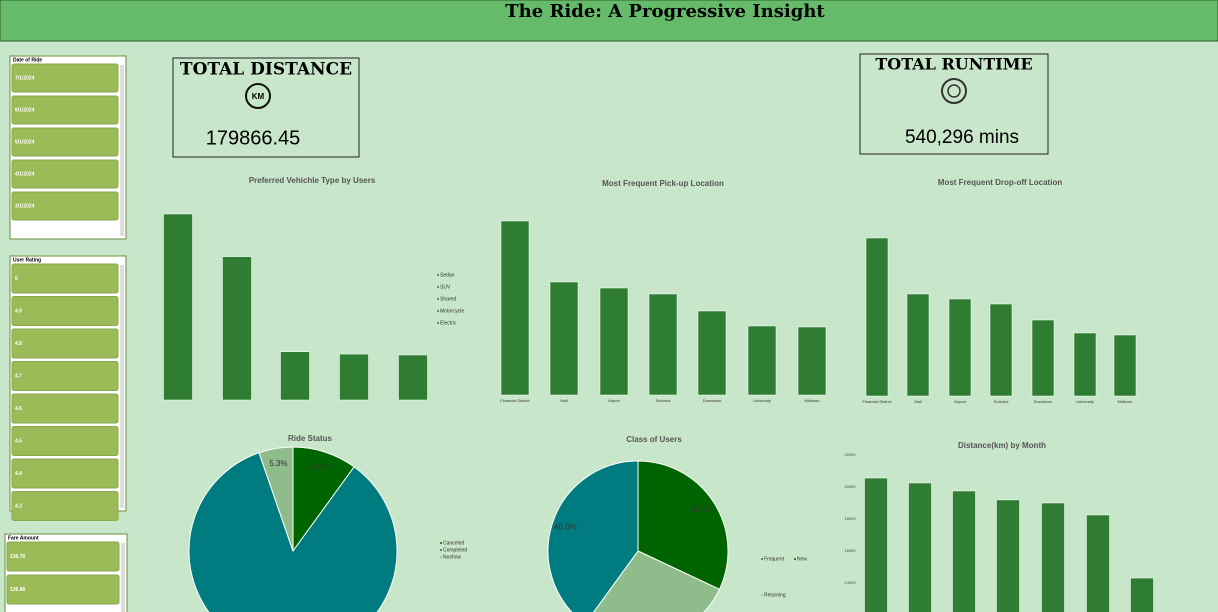 The height and width of the screenshot is (612, 1218). Describe the element at coordinates (25, 110) in the screenshot. I see `slicer-item-label: 6/1/2024` at that location.